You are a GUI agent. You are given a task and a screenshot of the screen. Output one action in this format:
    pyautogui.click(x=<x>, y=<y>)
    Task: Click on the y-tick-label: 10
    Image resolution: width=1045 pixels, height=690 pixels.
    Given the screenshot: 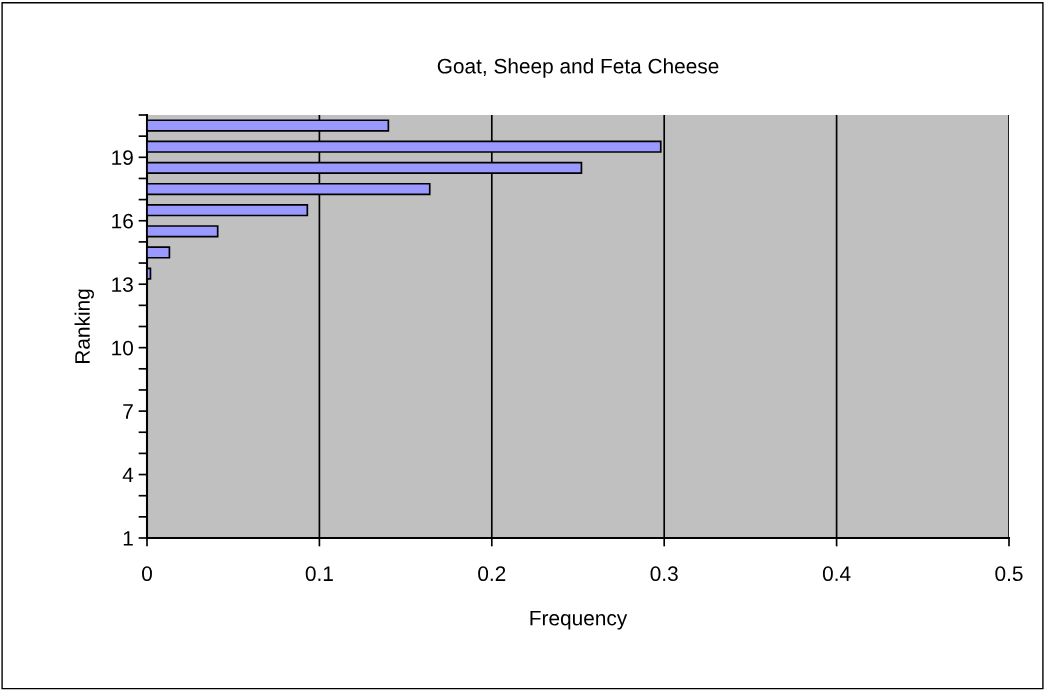 What is the action you would take?
    pyautogui.click(x=122, y=348)
    